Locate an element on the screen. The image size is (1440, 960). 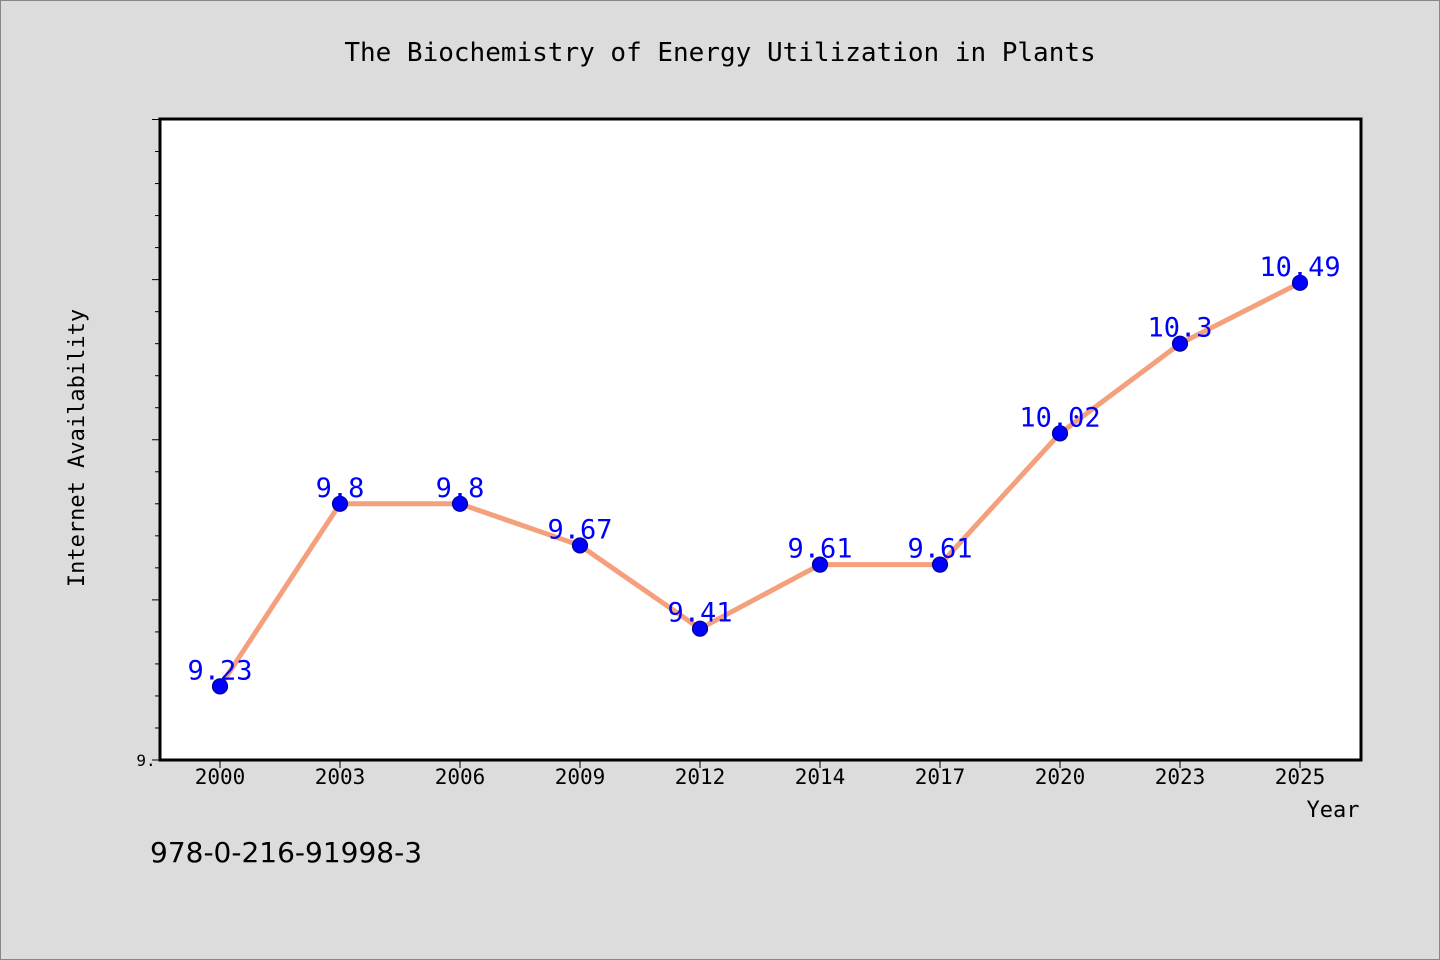
y-tick-label: 9. is located at coordinates (145, 760).